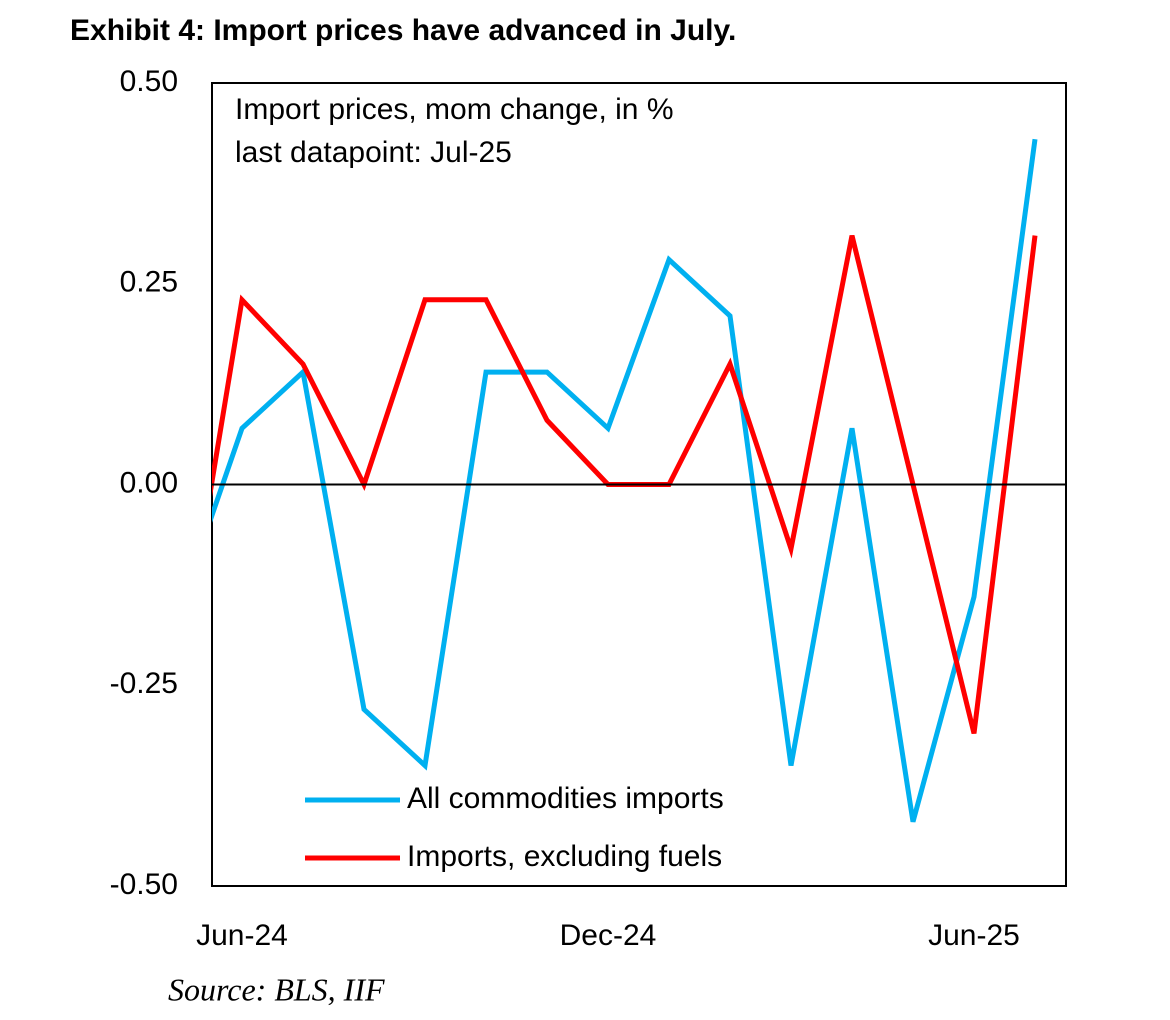 This screenshot has width=1170, height=1020. I want to click on x-tick-label: Dec-24, so click(608, 935).